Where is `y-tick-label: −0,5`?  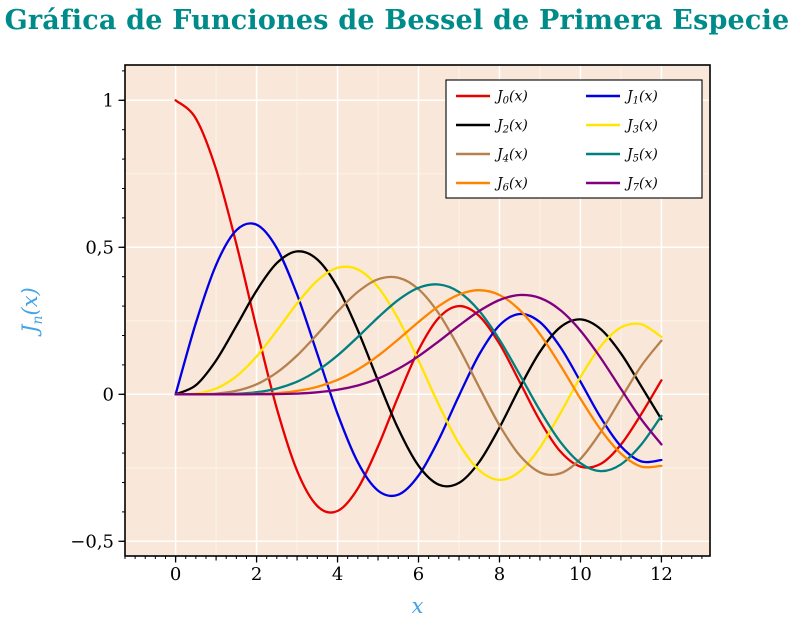 y-tick-label: −0,5 is located at coordinates (92, 541).